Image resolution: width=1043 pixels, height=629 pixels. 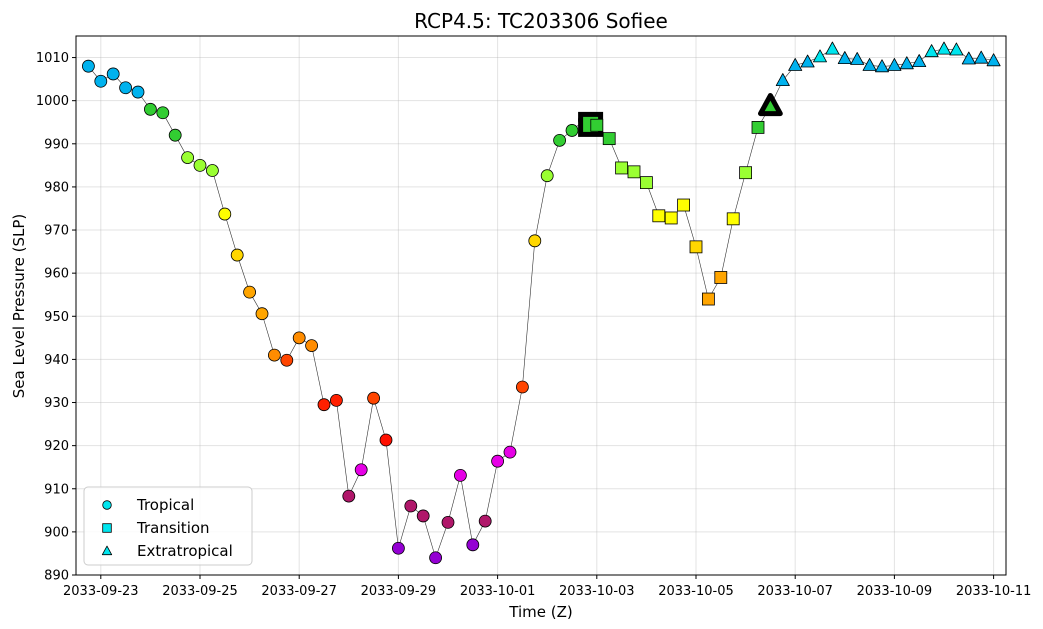 What do you see at coordinates (597, 591) in the screenshot?
I see `x-tick-label: 2033-10-03` at bounding box center [597, 591].